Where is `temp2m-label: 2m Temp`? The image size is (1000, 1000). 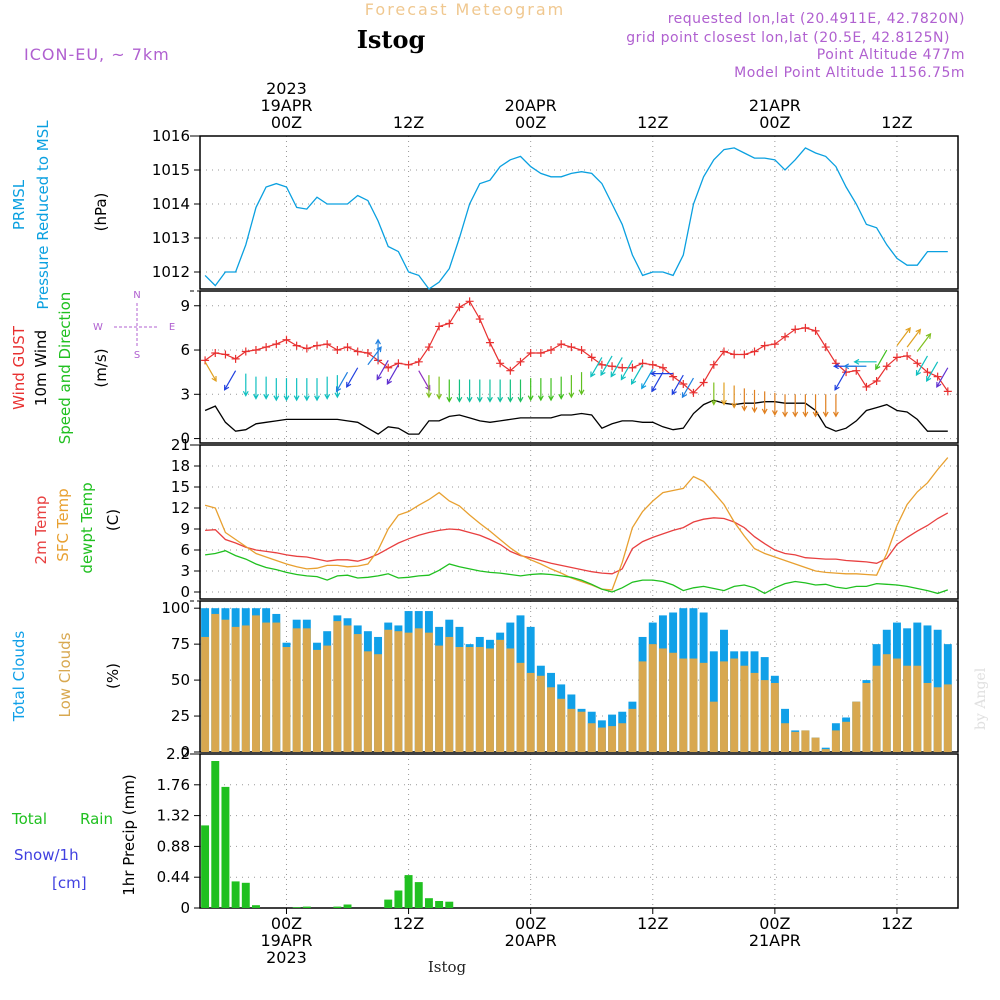
temp2m-label: 2m Temp is located at coordinates (41, 530).